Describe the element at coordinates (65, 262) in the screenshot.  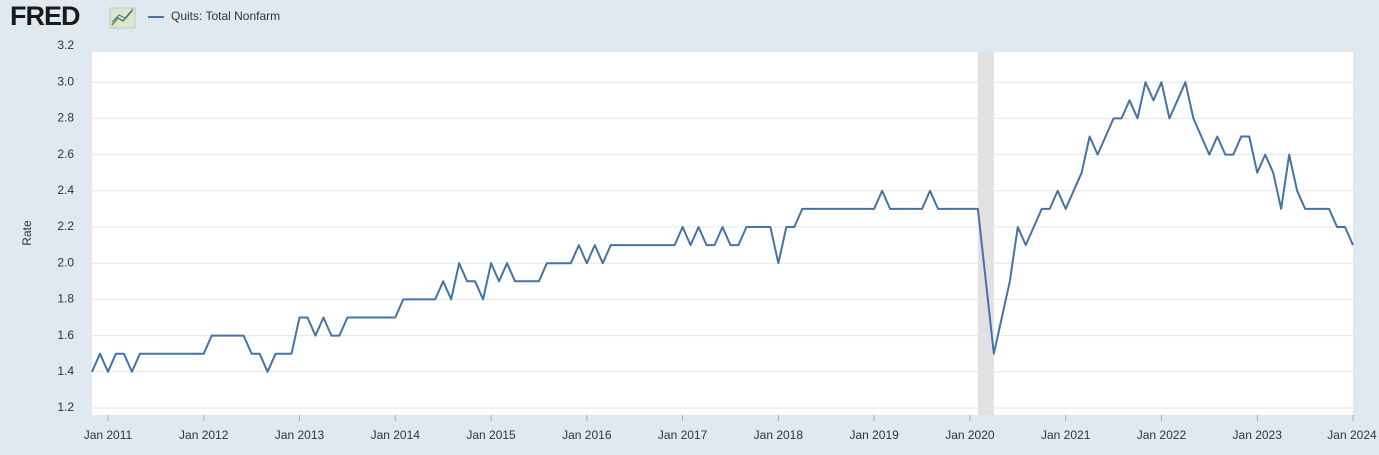
I see `y-tick-label: 2.0` at that location.